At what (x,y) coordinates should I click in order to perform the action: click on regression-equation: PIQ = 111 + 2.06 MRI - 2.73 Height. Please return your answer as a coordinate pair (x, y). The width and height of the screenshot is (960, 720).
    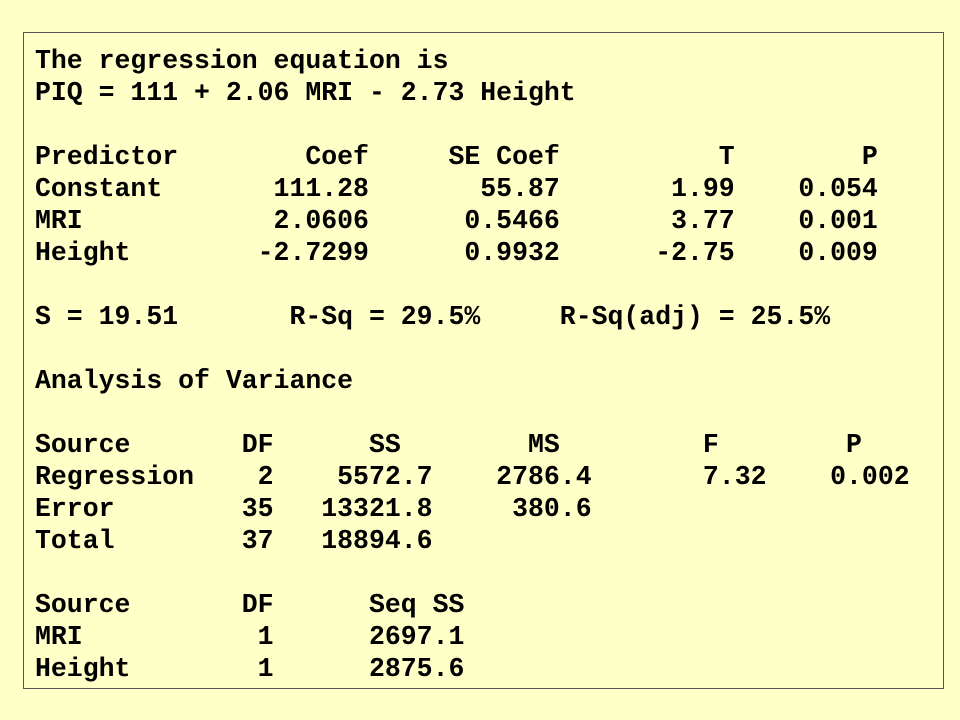
    Looking at the image, I should click on (305, 93).